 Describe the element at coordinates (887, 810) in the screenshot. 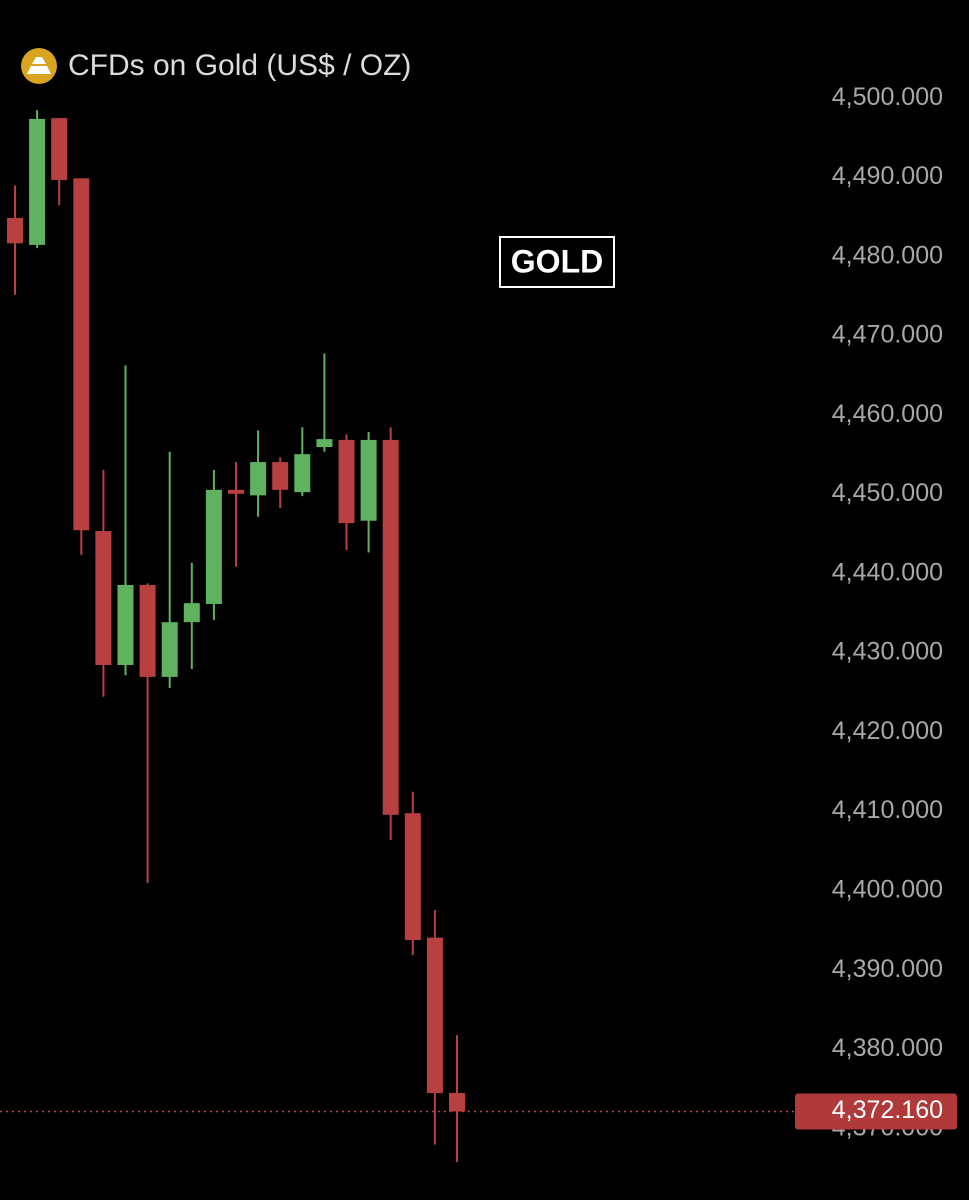

I see `y-tick-label: 4,410.000` at that location.